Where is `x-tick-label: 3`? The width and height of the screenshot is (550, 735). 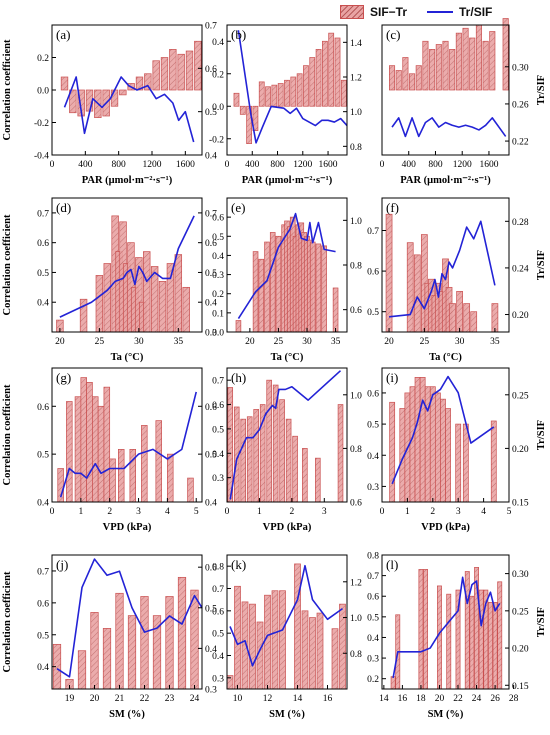
x-tick-label: 3 is located at coordinates (324, 512).